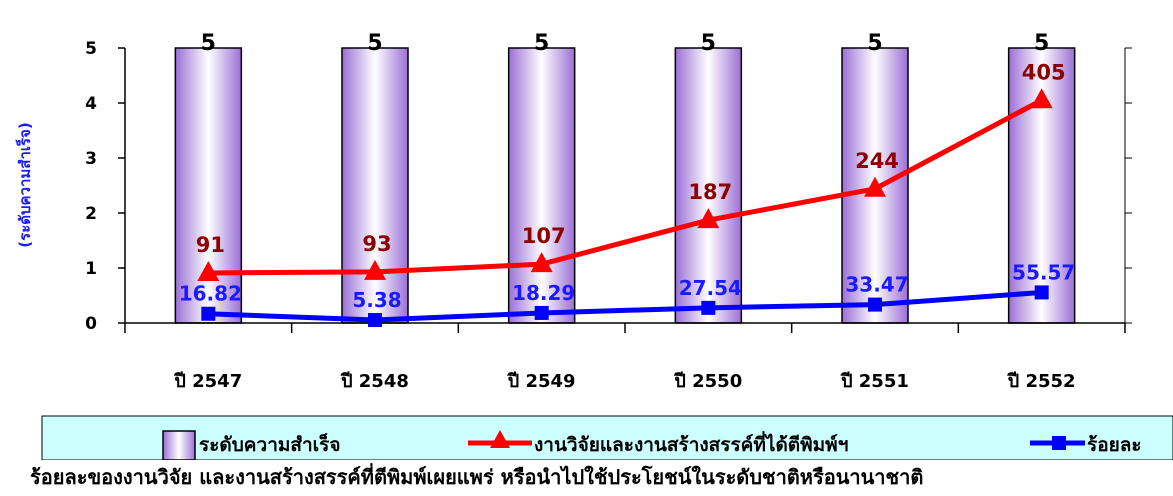 Image resolution: width=1173 pixels, height=496 pixels. I want to click on y-tick-label: 0, so click(91, 324).